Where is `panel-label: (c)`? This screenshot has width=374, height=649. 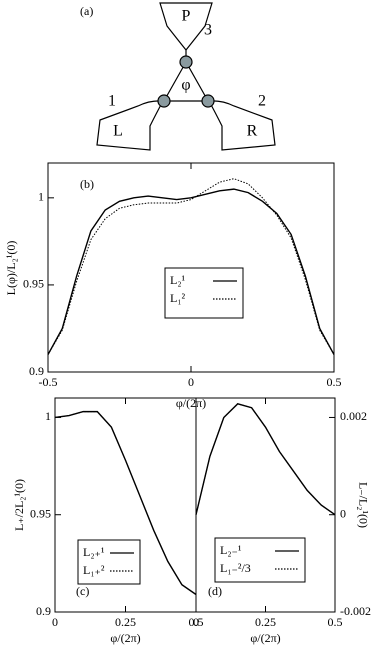
panel-label: (c) is located at coordinates (82, 591).